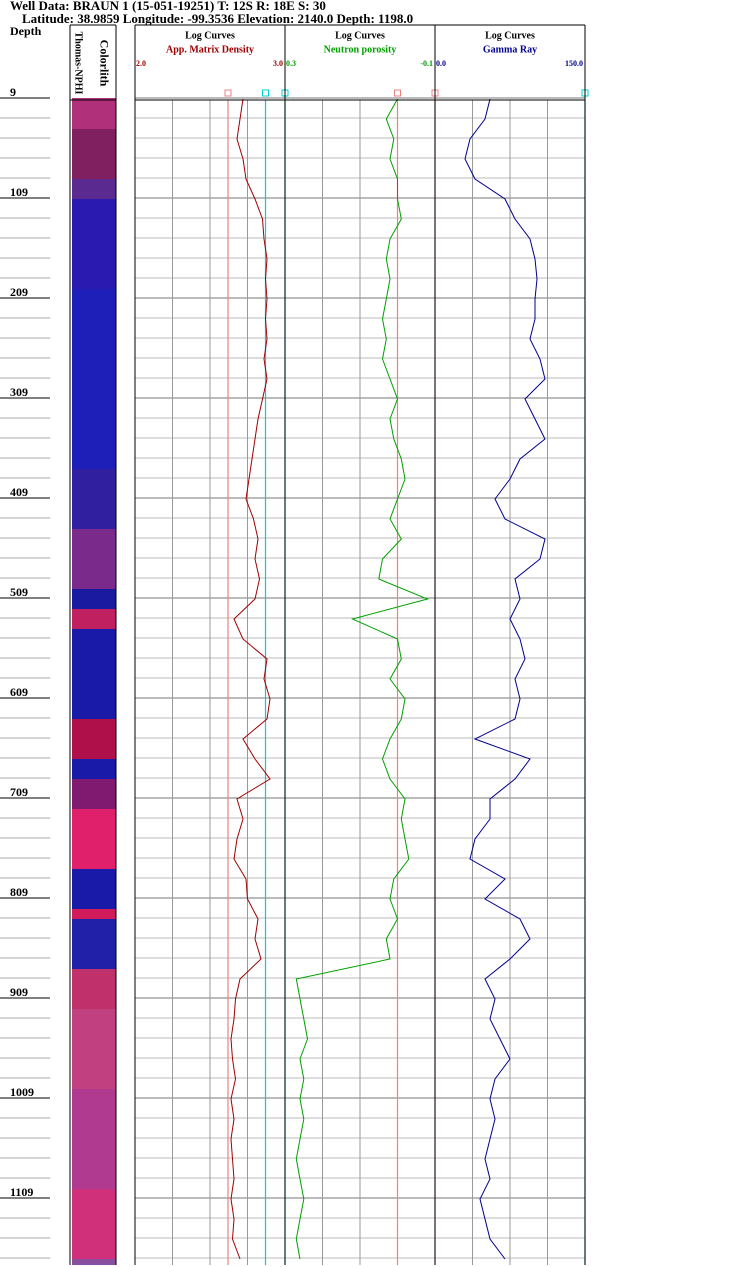 The image size is (735, 1267). I want to click on scale-label: 150.0, so click(574, 63).